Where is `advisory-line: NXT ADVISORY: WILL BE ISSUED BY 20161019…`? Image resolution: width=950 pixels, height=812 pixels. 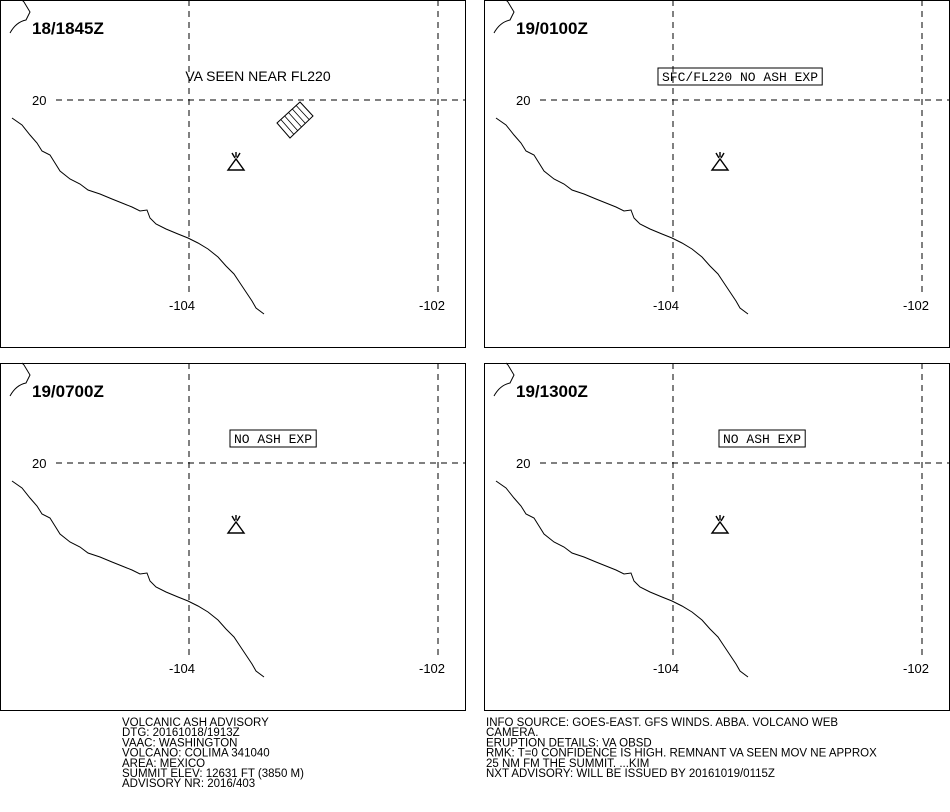
advisory-line: NXT ADVISORY: WILL BE ISSUED BY 20161019… is located at coordinates (630, 774).